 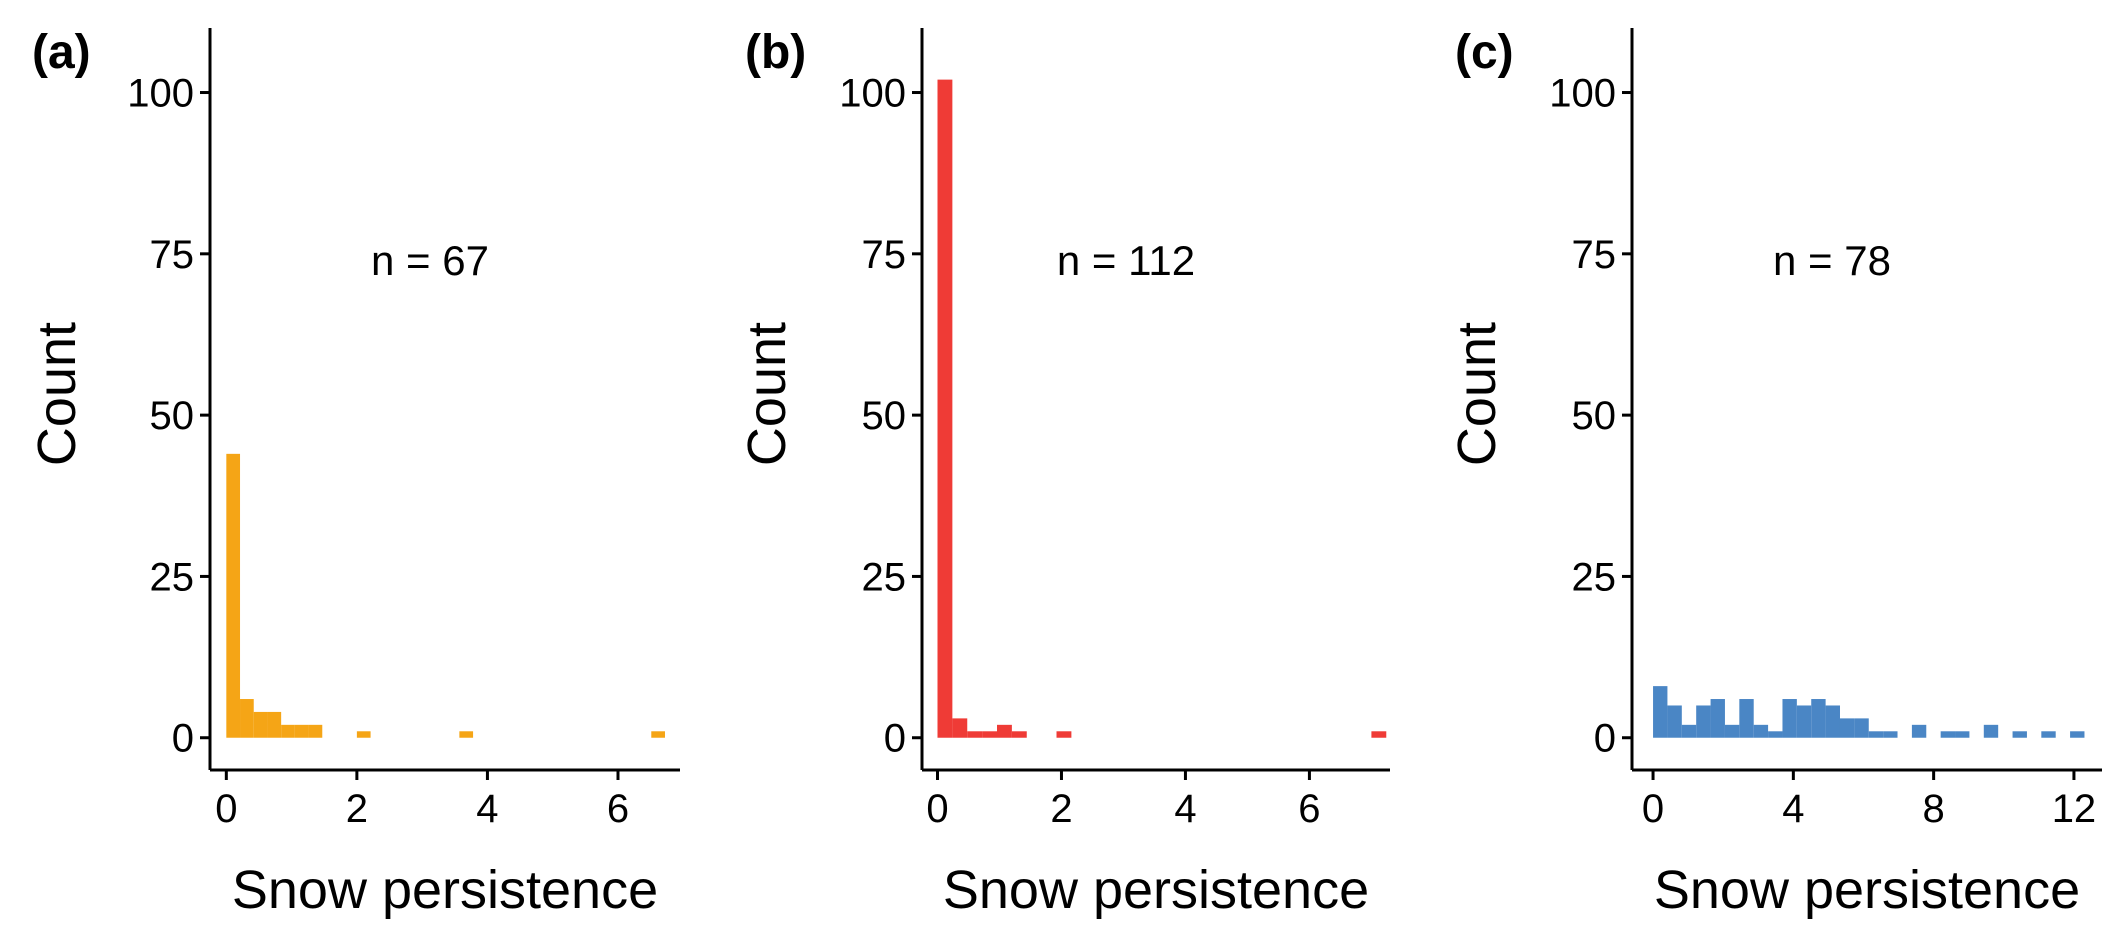 I want to click on panel-label: (b), so click(x=775, y=52).